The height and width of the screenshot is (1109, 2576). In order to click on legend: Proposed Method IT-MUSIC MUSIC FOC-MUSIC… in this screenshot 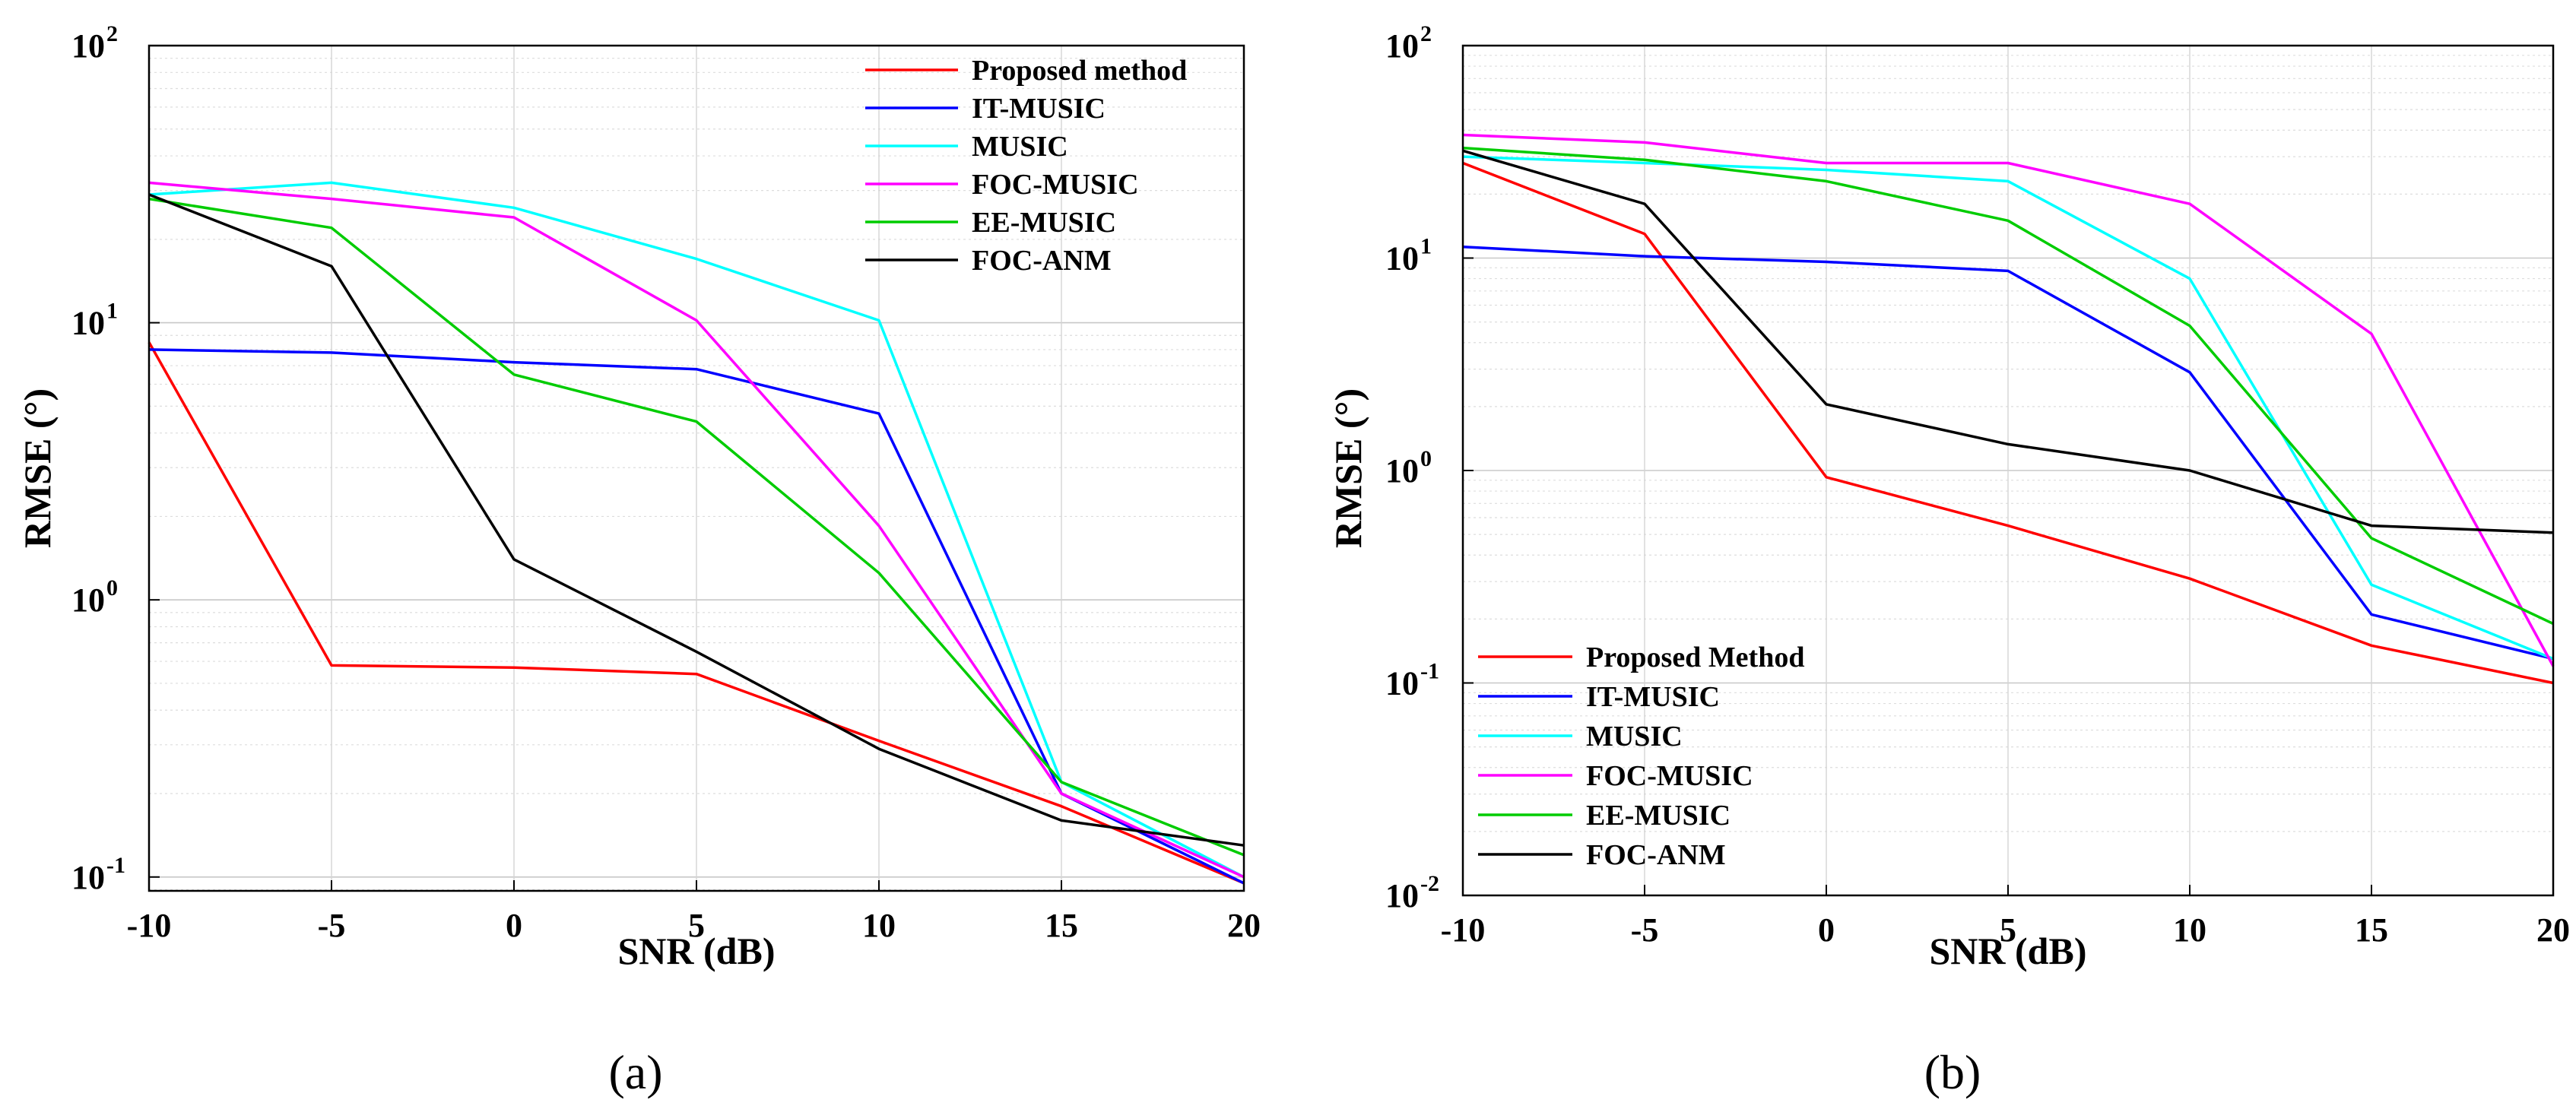, I will do `click(1641, 756)`.